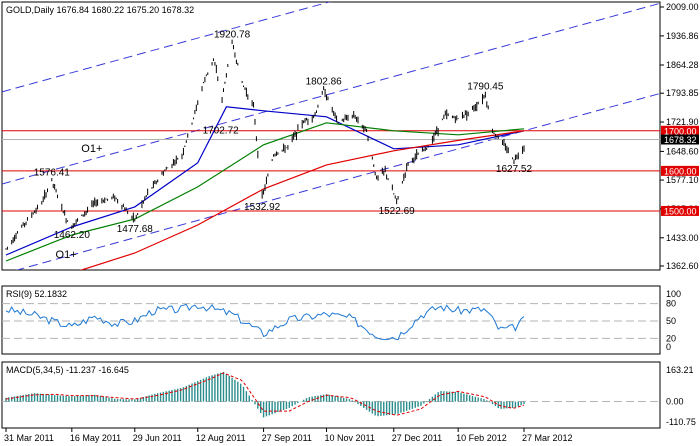 Image resolution: width=700 pixels, height=446 pixels. Describe the element at coordinates (682, 93) in the screenshot. I see `y-tick-label: 1793.85` at that location.